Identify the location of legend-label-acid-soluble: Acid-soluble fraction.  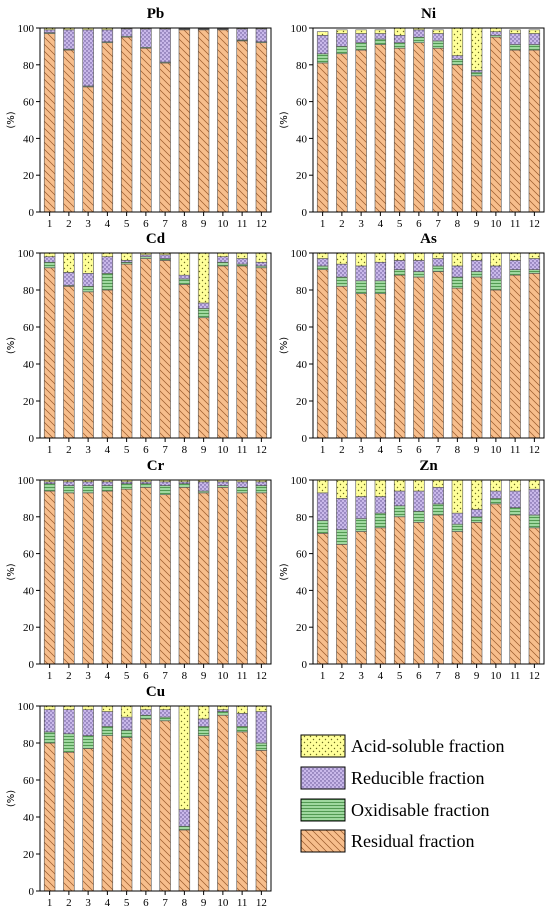
(427, 746).